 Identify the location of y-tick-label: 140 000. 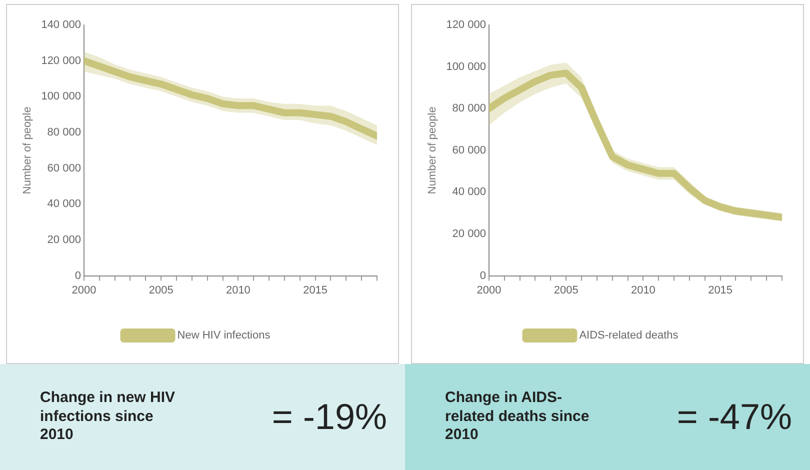
(61, 25).